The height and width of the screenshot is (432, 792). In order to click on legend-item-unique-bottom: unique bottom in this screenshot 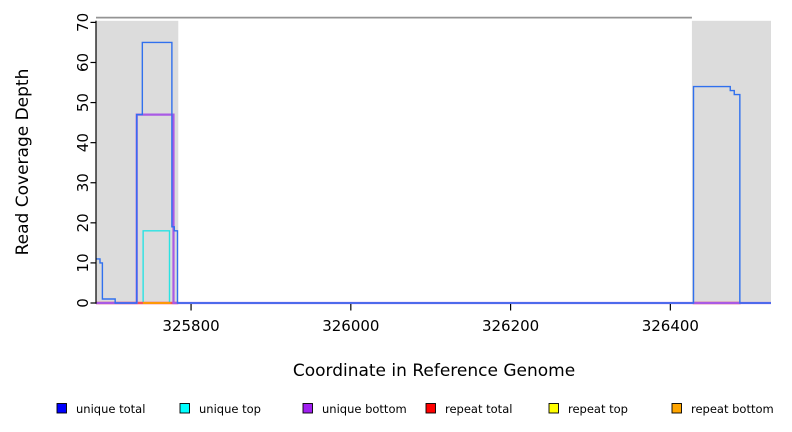, I will do `click(354, 409)`.